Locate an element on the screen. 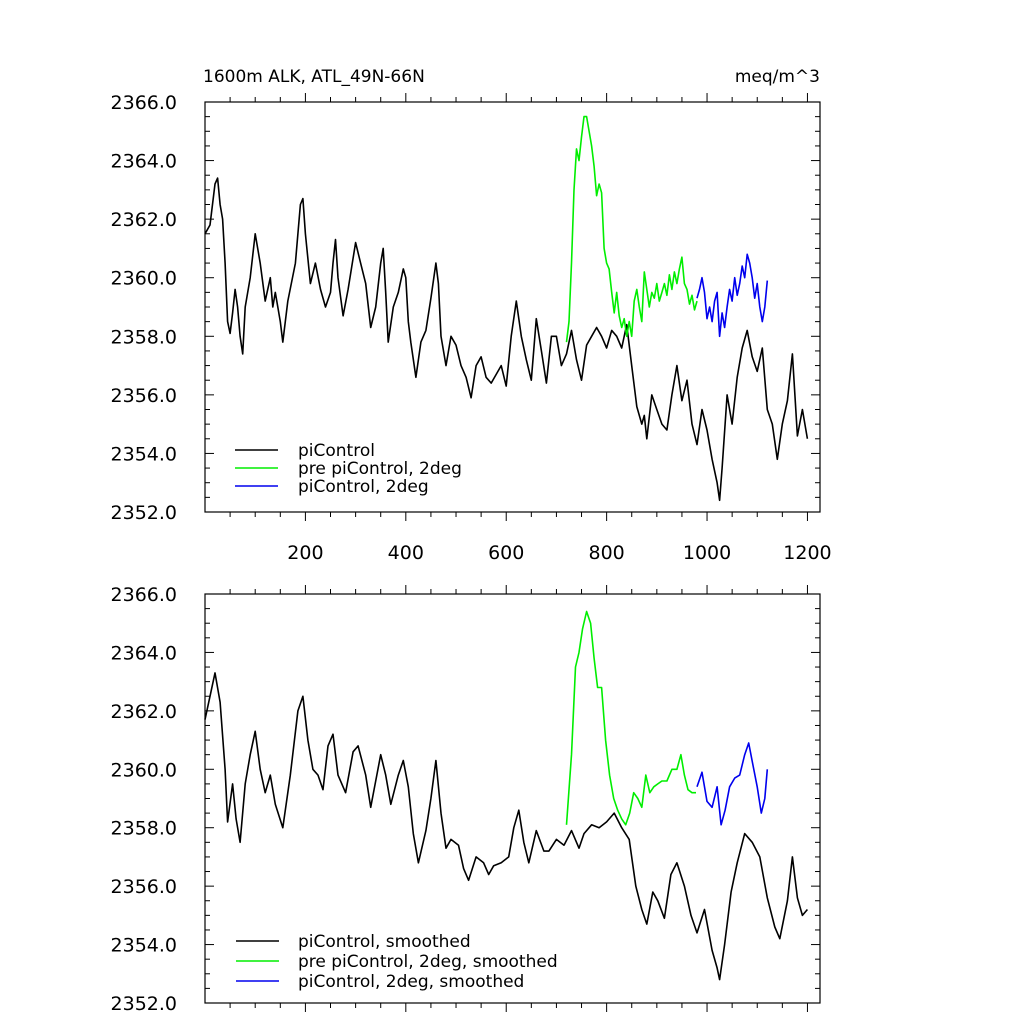 The image size is (1024, 1024). chart-title-left: 1600m ALK, ATL_49N-66N is located at coordinates (314, 77).